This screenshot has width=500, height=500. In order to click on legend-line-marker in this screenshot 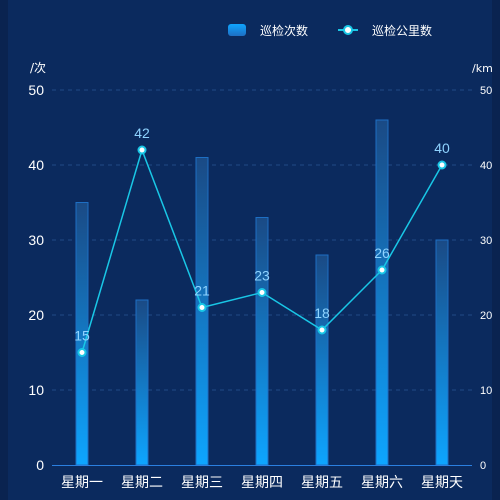, I will do `click(348, 30)`.